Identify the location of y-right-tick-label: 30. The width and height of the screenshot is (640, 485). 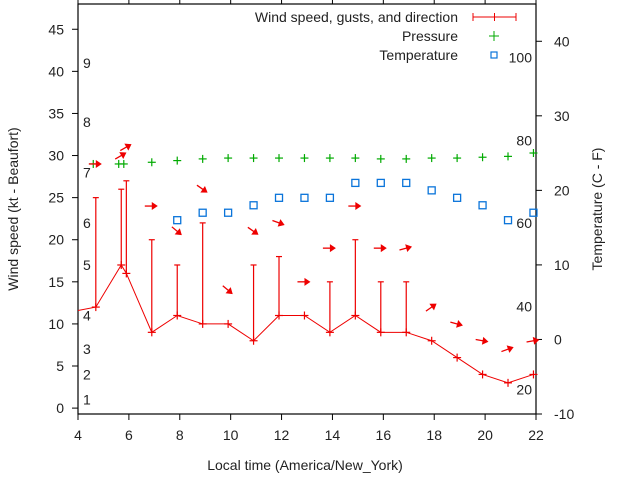
(562, 116).